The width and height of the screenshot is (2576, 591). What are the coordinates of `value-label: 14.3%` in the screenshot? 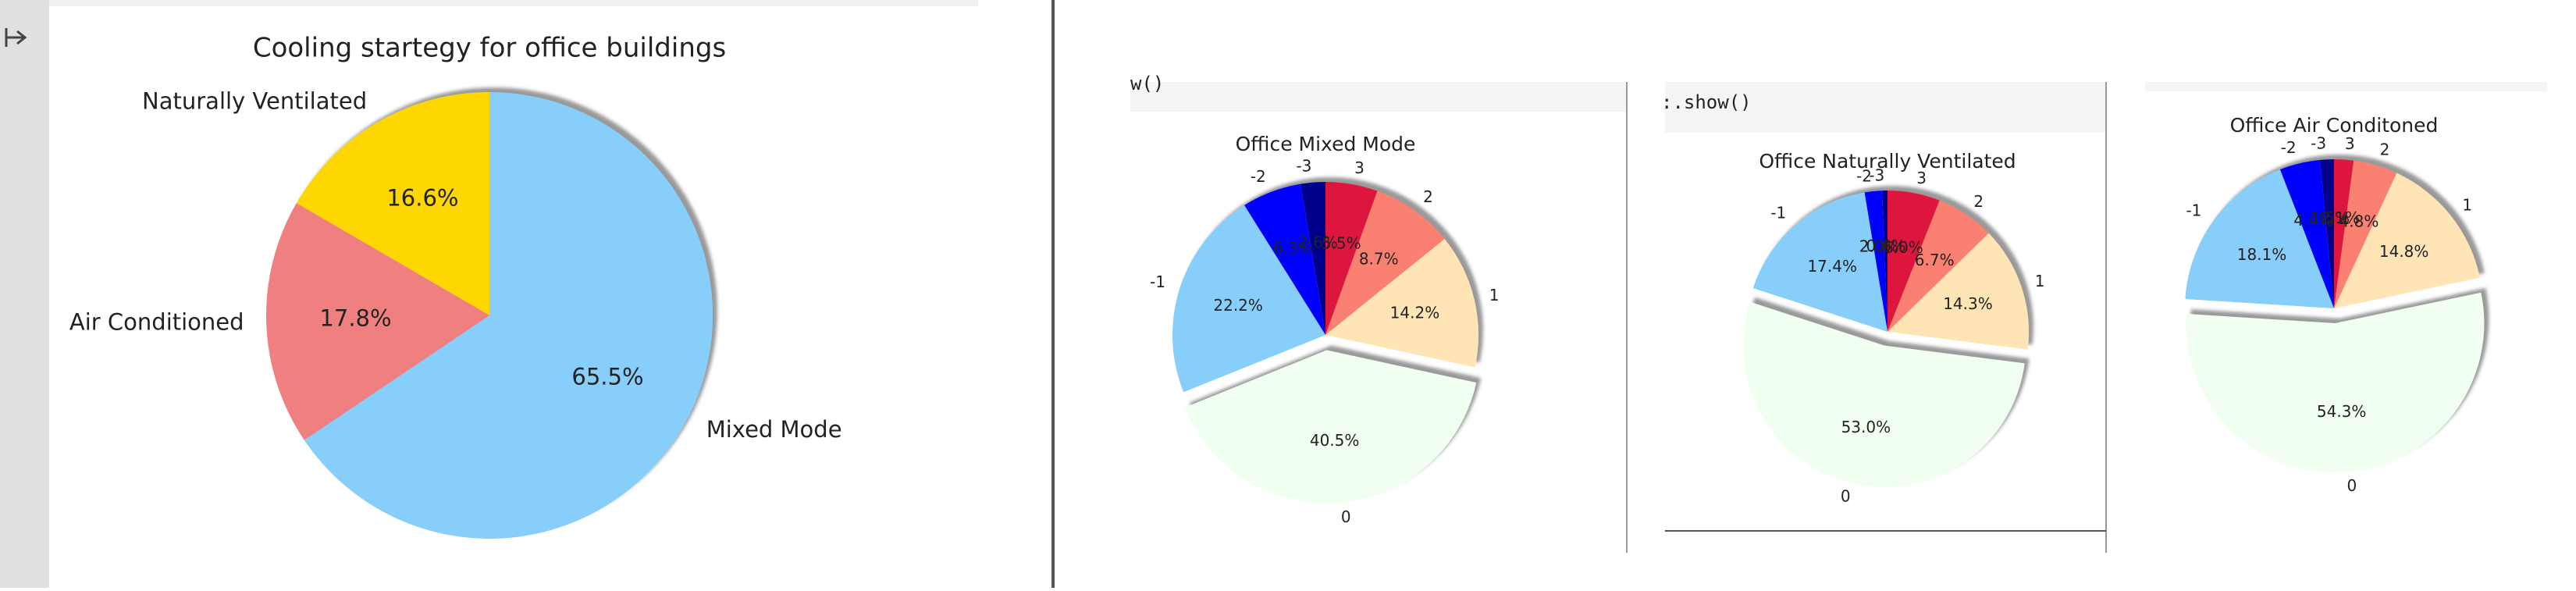 It's located at (1968, 303).